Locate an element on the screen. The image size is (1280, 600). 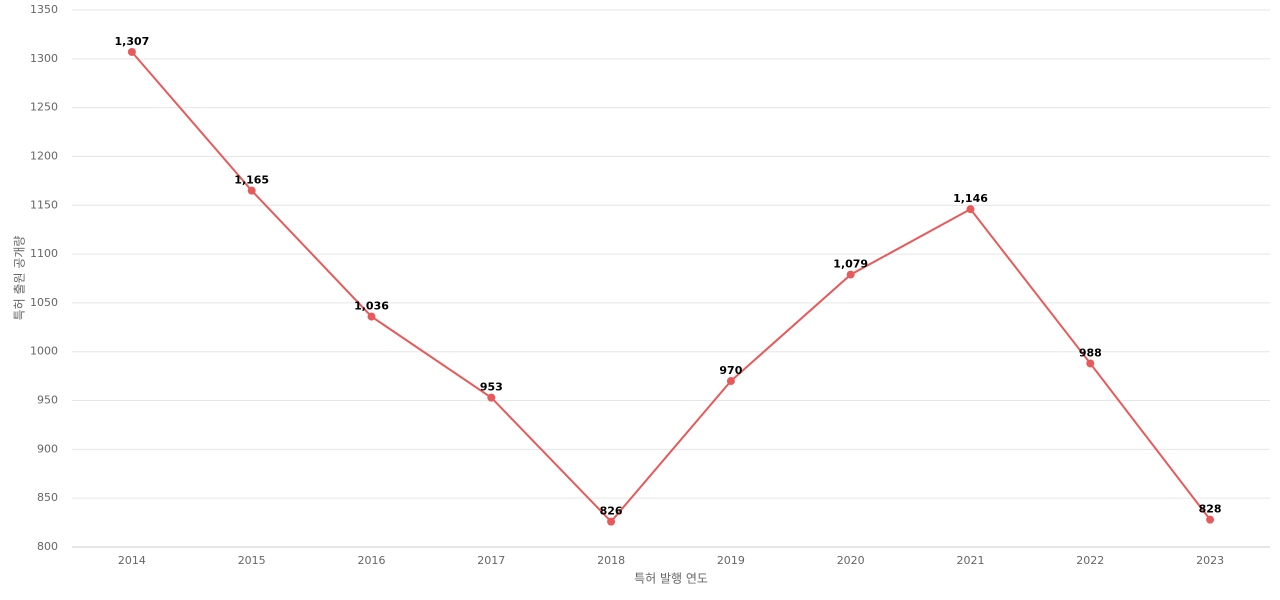
x-tick-label: 2016 is located at coordinates (372, 560).